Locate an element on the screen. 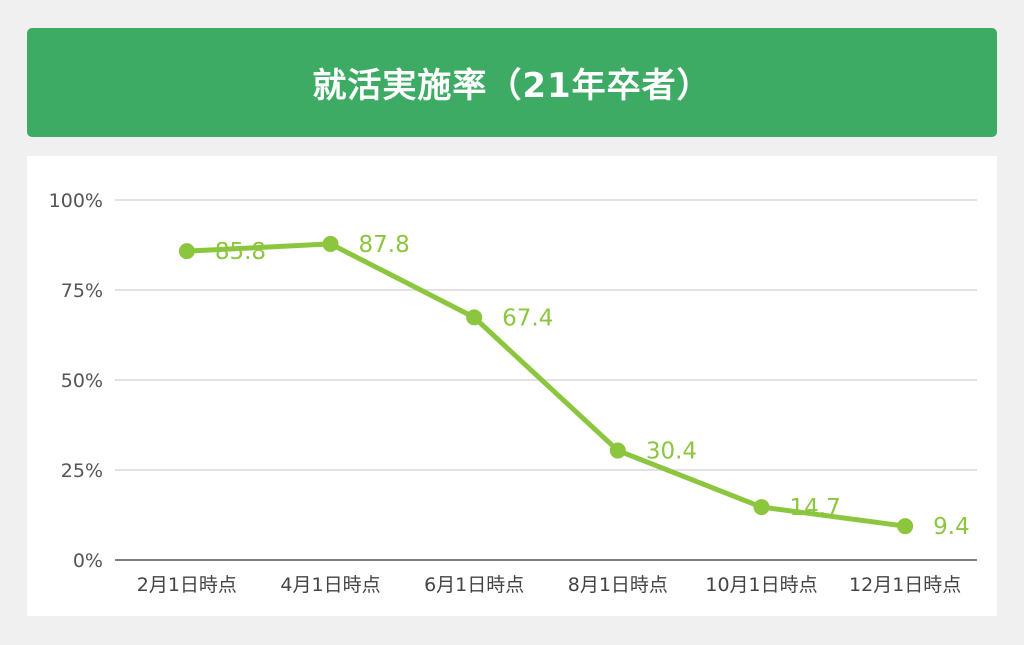  x-axis-ticks: 2月1日時点 4月1日時点 6月1日時点 8月1日時点 10月1日時点 12月1日時点 is located at coordinates (549, 585).